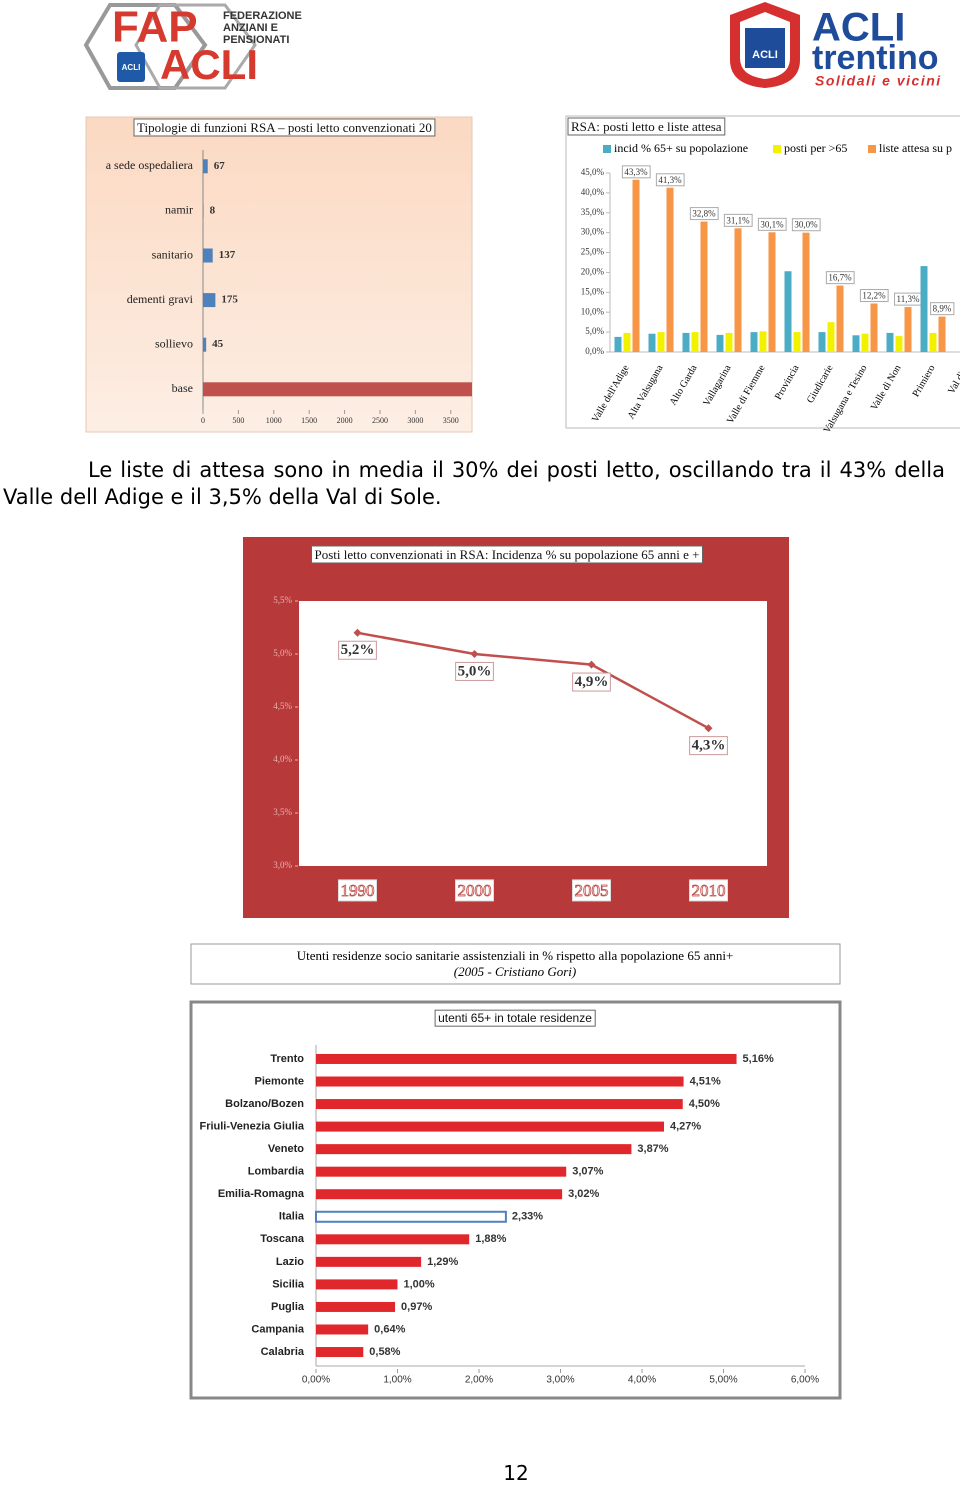 The image size is (960, 1485). Describe the element at coordinates (765, 55) in the screenshot. I see `logo-badge: ACLI` at that location.